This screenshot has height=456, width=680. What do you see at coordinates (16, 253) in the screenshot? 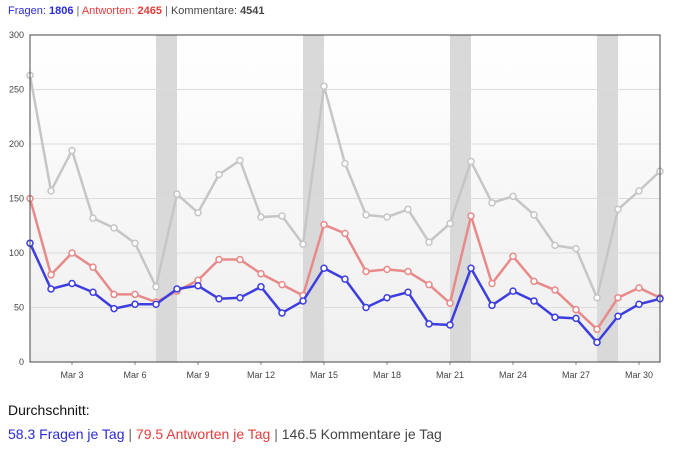
I see `y-tick-label: 100` at bounding box center [16, 253].